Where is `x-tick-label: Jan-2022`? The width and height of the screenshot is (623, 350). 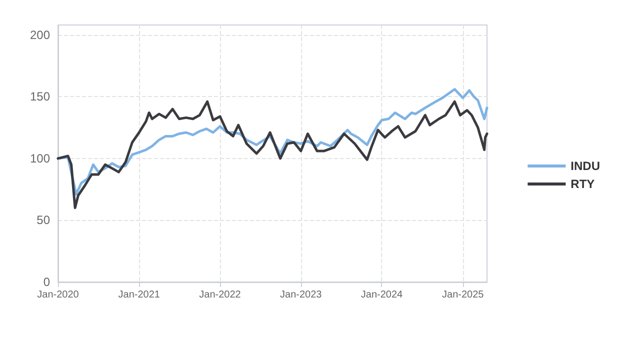 x-tick-label: Jan-2022 is located at coordinates (220, 295).